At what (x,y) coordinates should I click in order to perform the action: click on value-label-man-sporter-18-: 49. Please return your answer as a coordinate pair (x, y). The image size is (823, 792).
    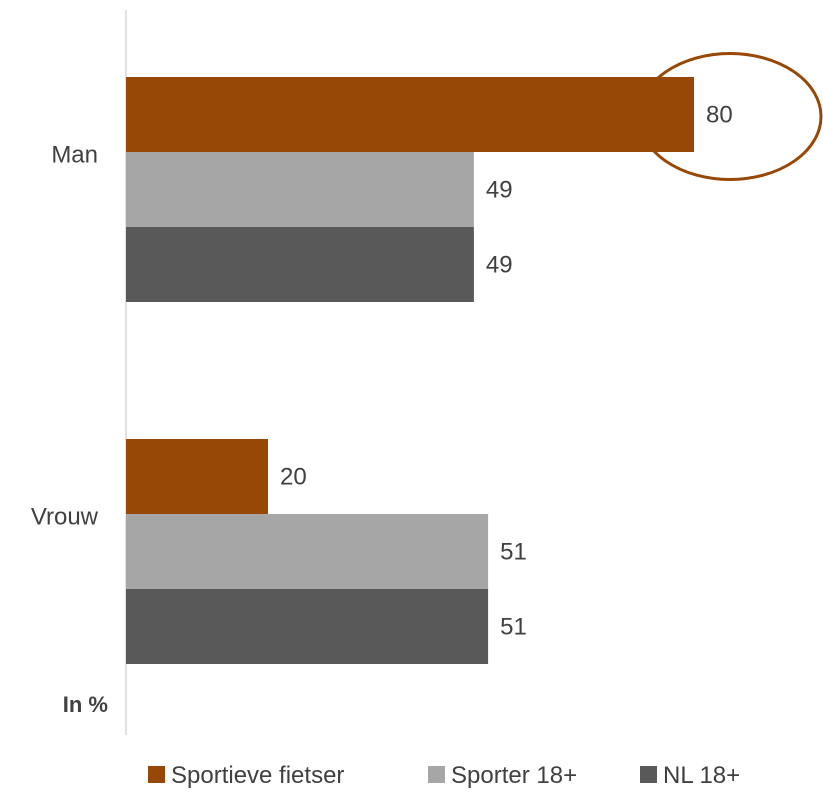
    Looking at the image, I should click on (499, 190).